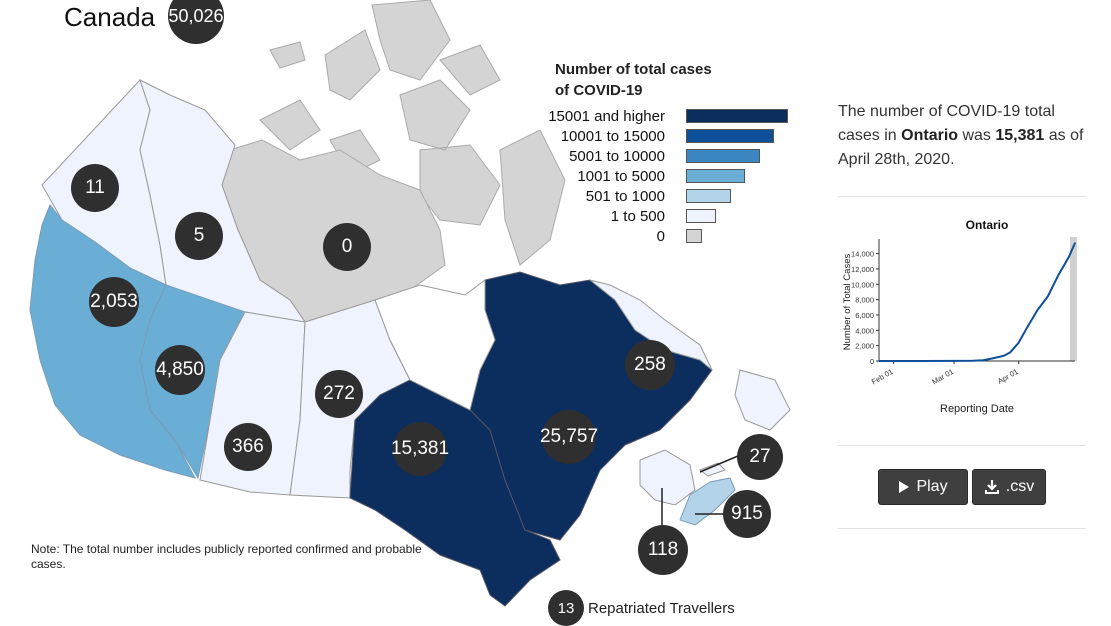 The width and height of the screenshot is (1111, 626). I want to click on region-newfoundland-labrador, so click(690, 355).